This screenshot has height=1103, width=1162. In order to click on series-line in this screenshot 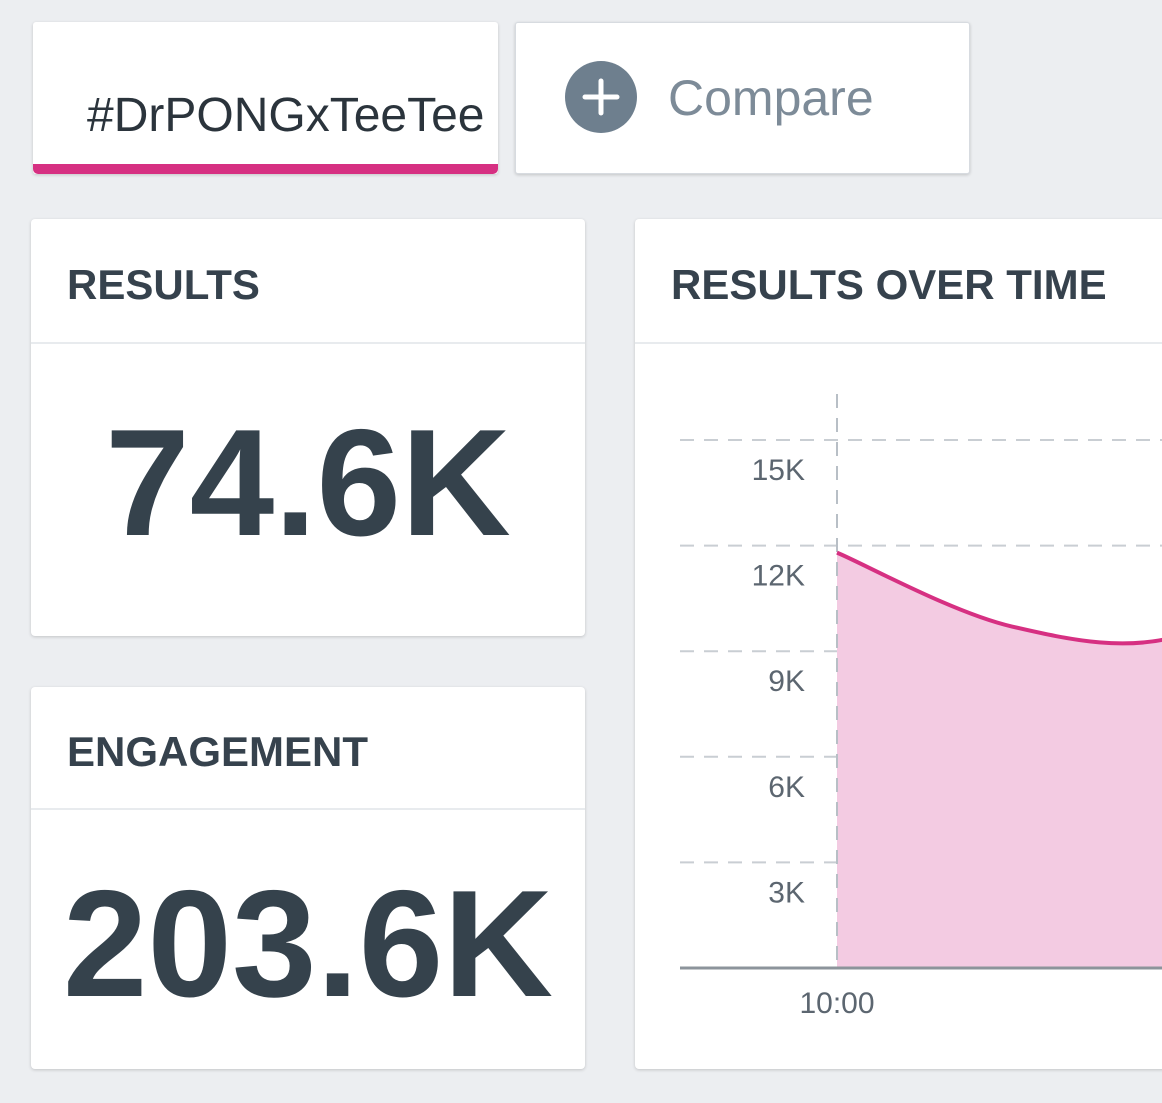, I will do `click(999, 598)`.